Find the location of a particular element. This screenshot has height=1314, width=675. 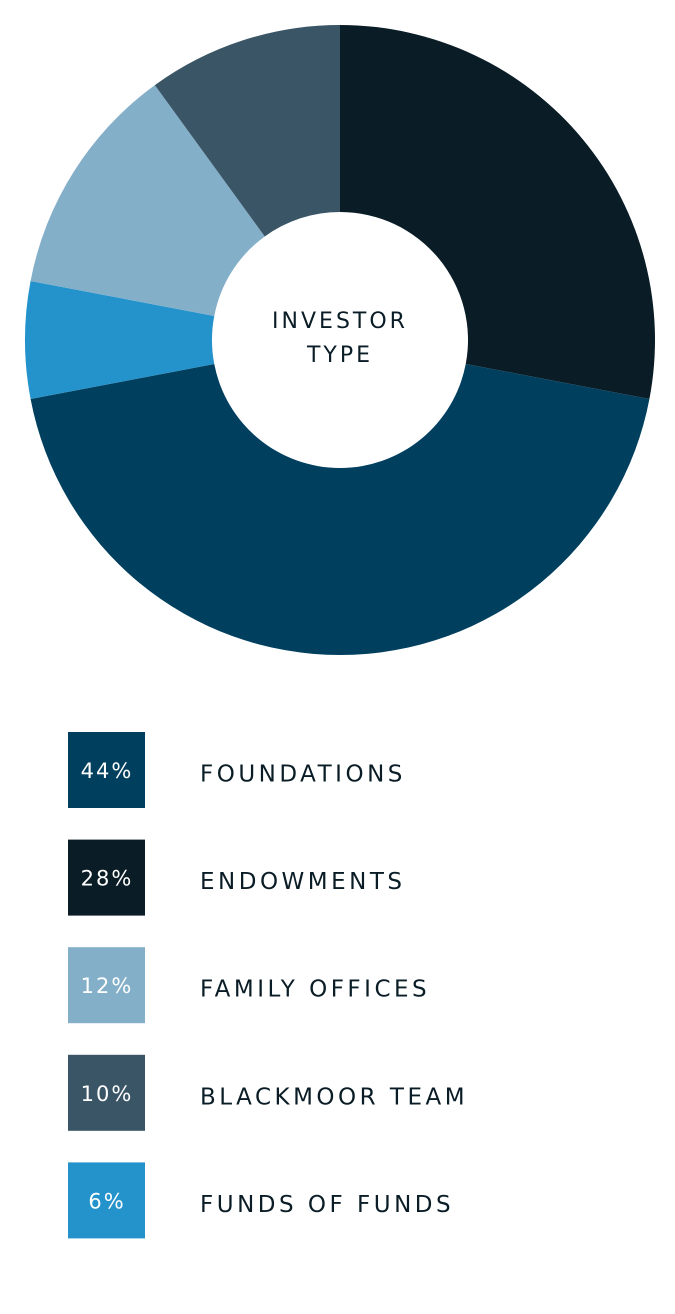

legend-label: FAMILY OFFICES is located at coordinates (315, 990).